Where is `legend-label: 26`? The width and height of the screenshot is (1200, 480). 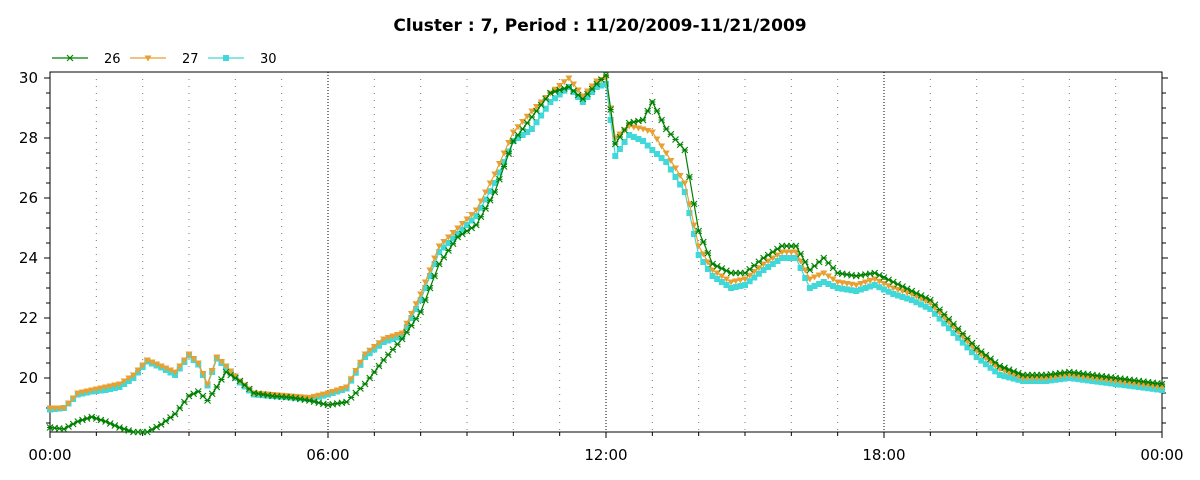 legend-label: 26 is located at coordinates (112, 59).